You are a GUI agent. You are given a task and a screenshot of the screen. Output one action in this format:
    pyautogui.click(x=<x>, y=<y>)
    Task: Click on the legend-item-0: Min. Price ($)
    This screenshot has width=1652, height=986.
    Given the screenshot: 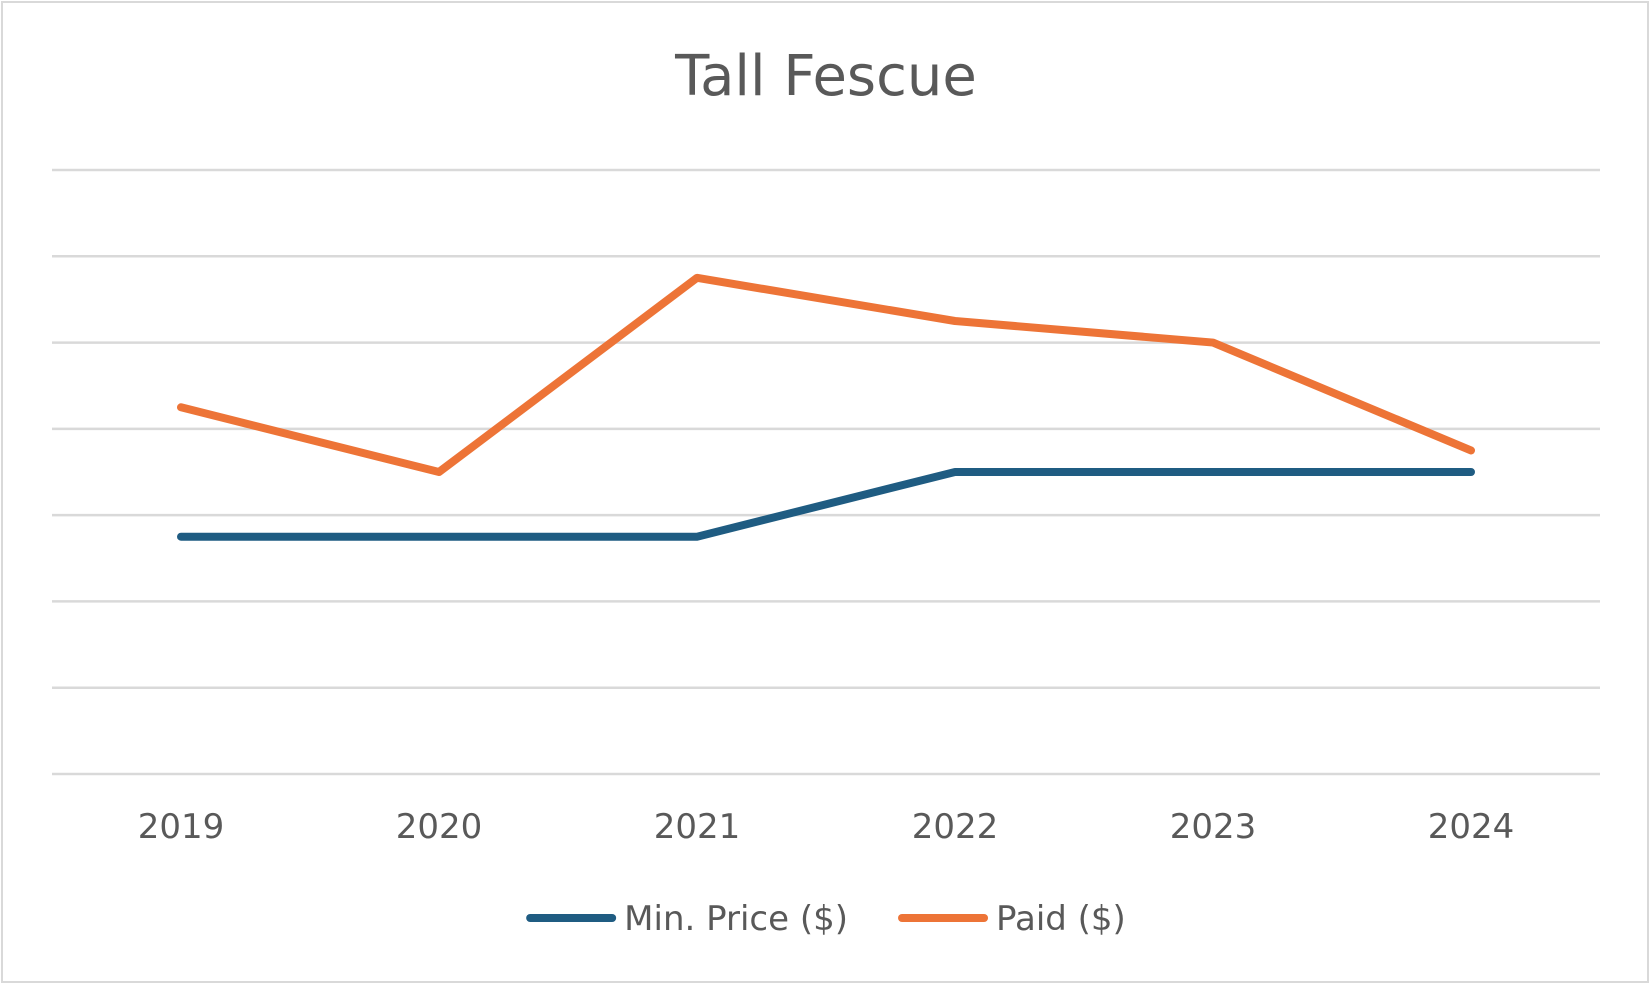 What is the action you would take?
    pyautogui.click(x=687, y=919)
    